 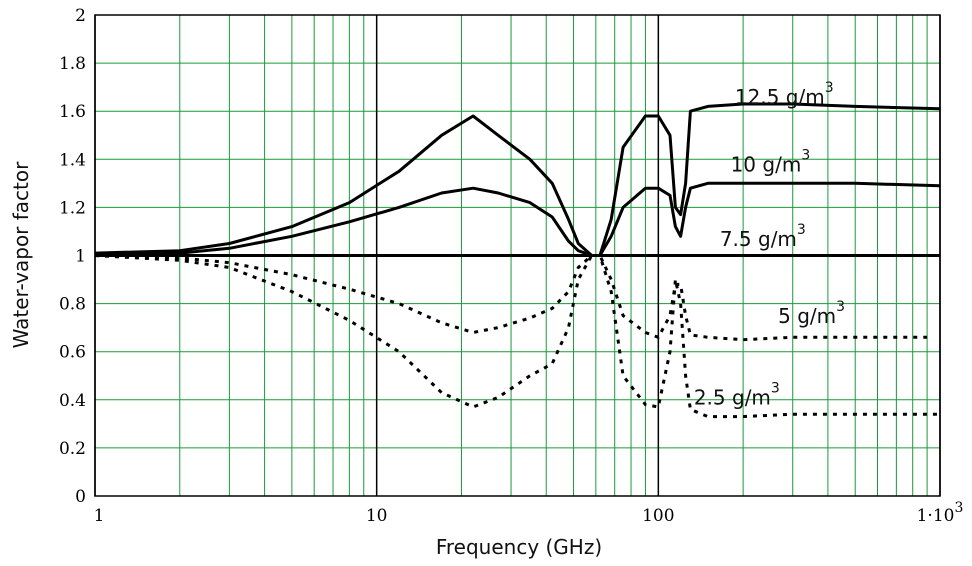 What do you see at coordinates (72, 449) in the screenshot?
I see `y-tick-label: 0.2` at bounding box center [72, 449].